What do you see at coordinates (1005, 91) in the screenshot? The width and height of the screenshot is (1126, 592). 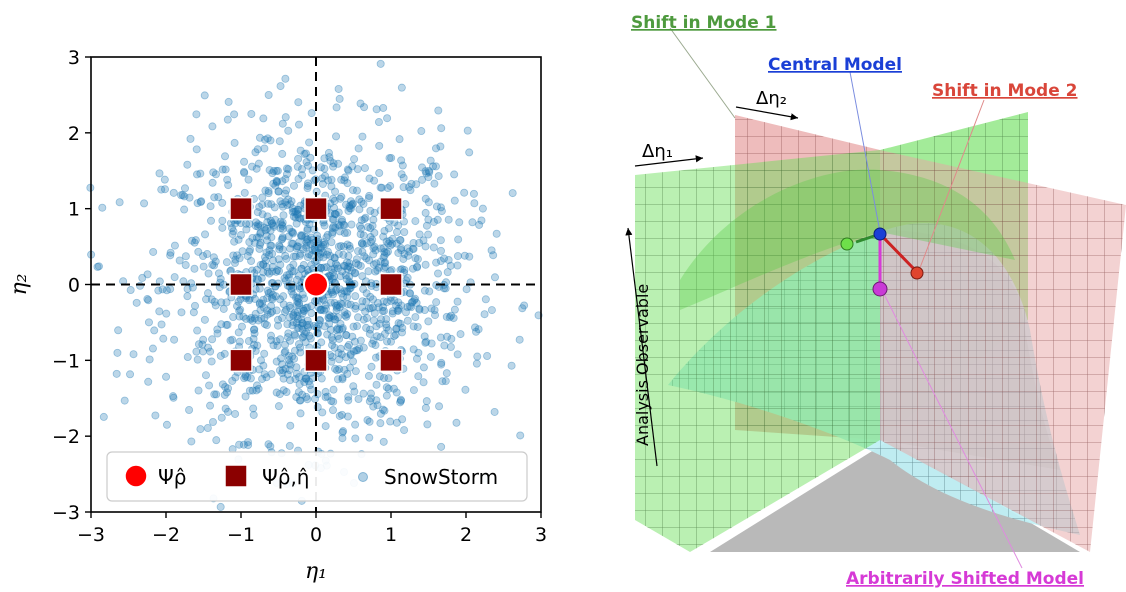 I see `shift-mode2-label: Shift in Mode 2` at bounding box center [1005, 91].